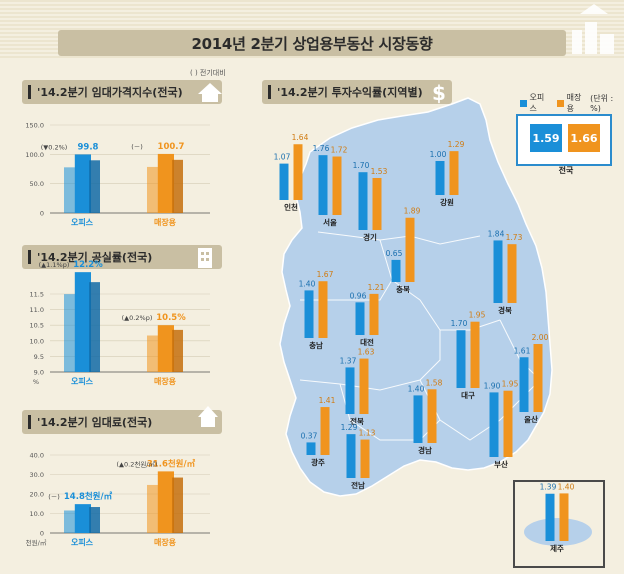 This screenshot has height=574, width=624. Describe the element at coordinates (298, 172) in the screenshot. I see `bar-retail-인천` at that location.